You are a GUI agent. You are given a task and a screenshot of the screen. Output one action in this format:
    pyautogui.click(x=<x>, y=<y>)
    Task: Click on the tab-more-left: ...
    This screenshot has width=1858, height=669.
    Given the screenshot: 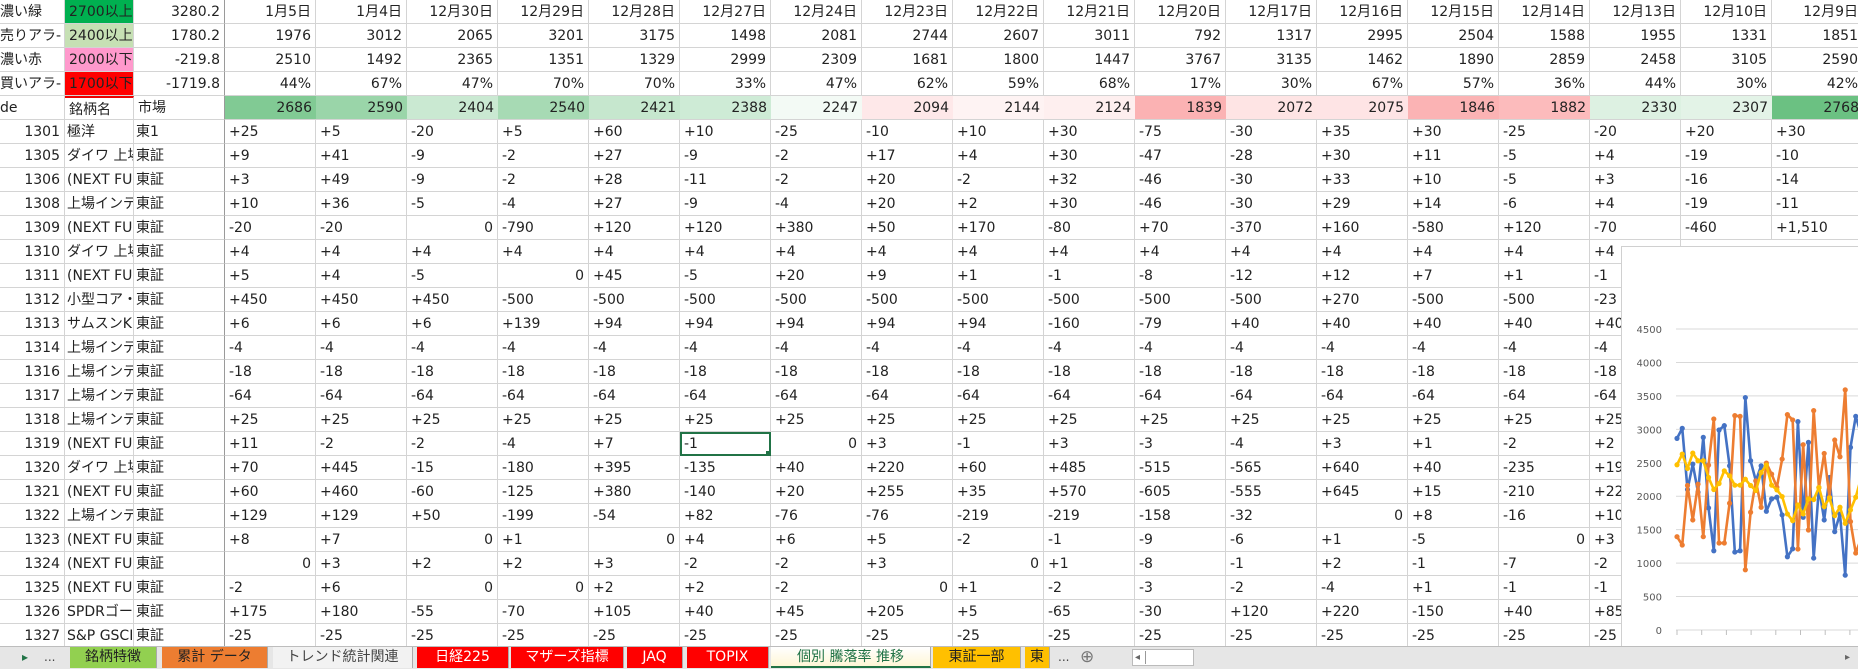 What is the action you would take?
    pyautogui.click(x=50, y=657)
    